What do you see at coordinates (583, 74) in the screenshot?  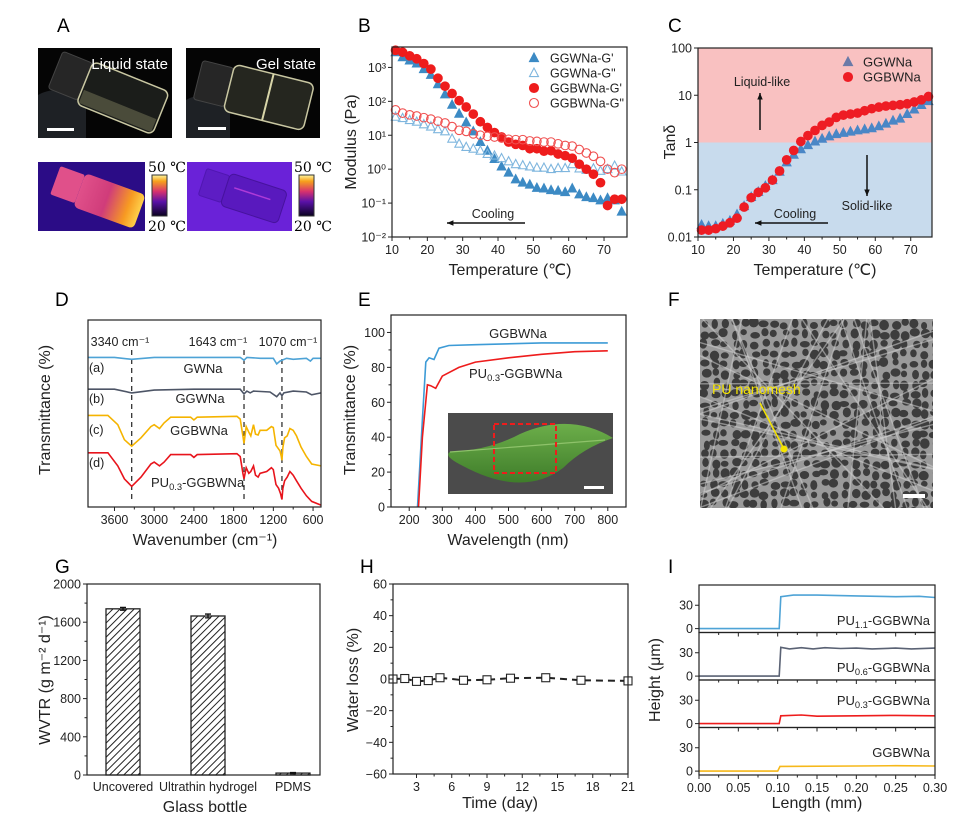 I see `legend-label: GGWNa-G"` at bounding box center [583, 74].